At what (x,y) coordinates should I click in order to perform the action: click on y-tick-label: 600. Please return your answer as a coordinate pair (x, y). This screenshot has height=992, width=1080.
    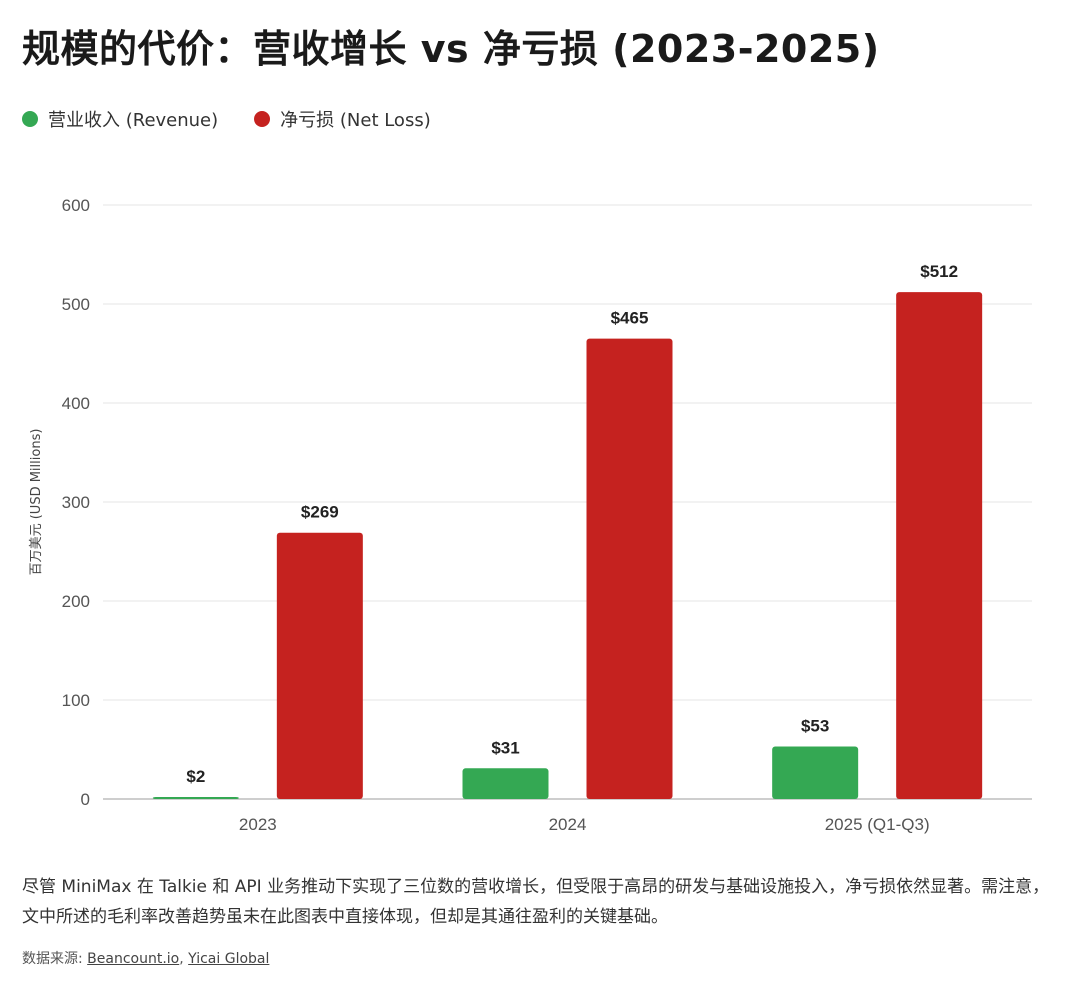
    Looking at the image, I should click on (76, 205).